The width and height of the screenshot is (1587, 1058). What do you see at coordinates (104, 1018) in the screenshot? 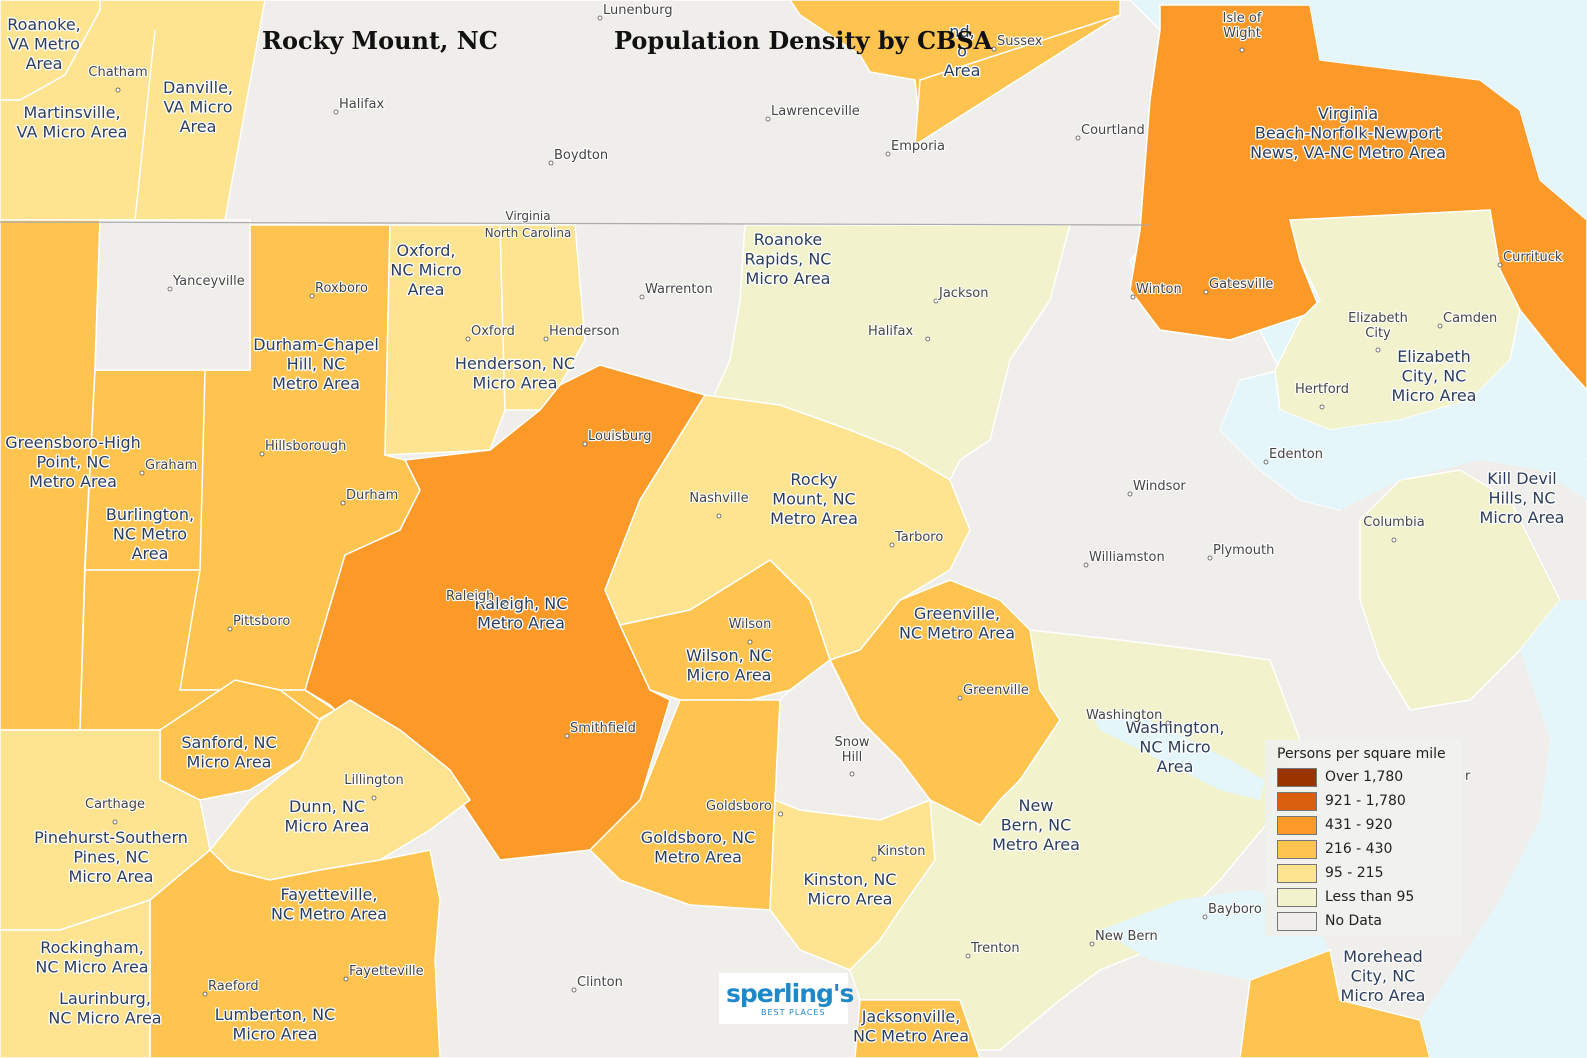
I see `area-label-laurinburg: NC Micro Area` at bounding box center [104, 1018].